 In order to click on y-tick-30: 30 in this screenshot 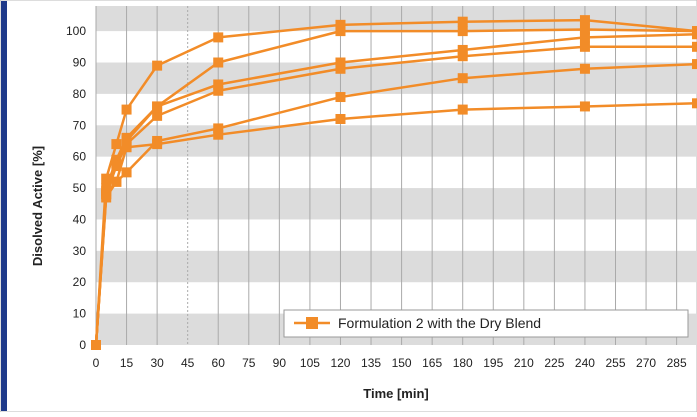, I will do `click(80, 251)`.